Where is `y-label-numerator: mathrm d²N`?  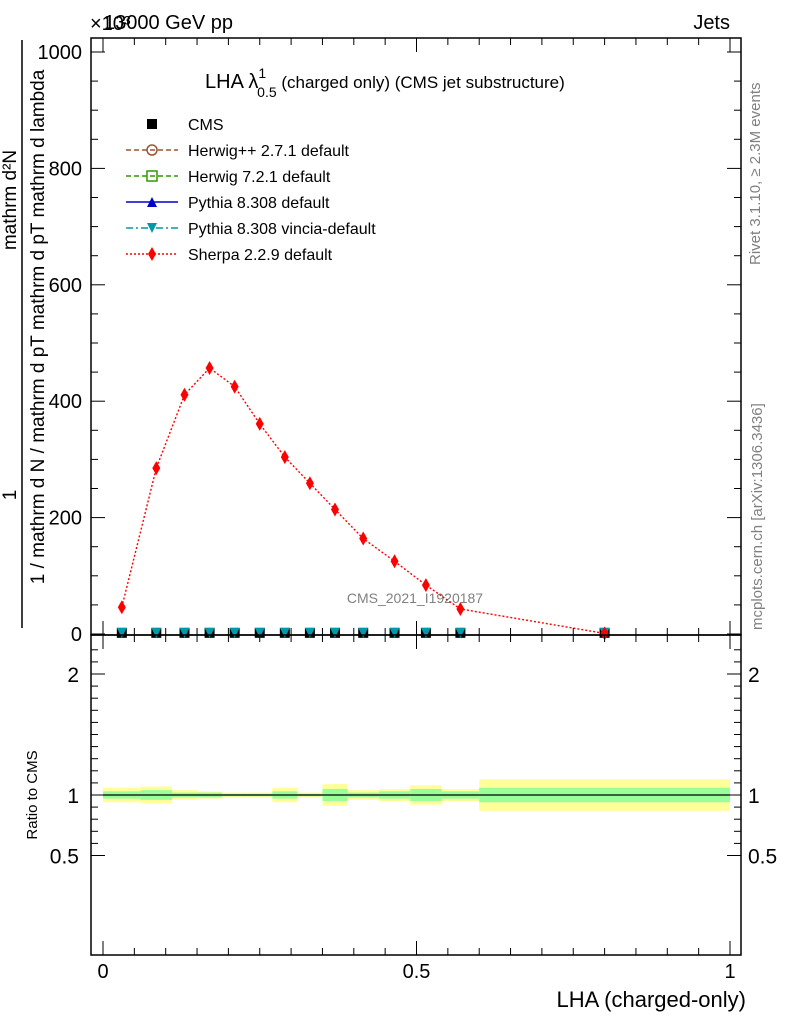
y-label-numerator: mathrm d²N is located at coordinates (10, 200).